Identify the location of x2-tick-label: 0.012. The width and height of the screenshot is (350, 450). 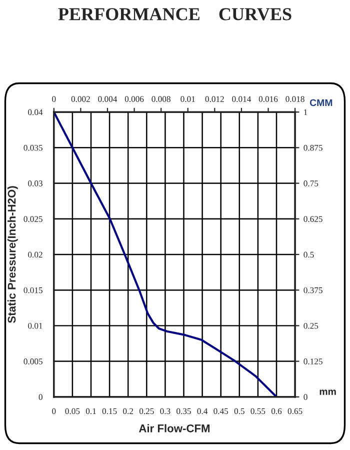
(214, 99).